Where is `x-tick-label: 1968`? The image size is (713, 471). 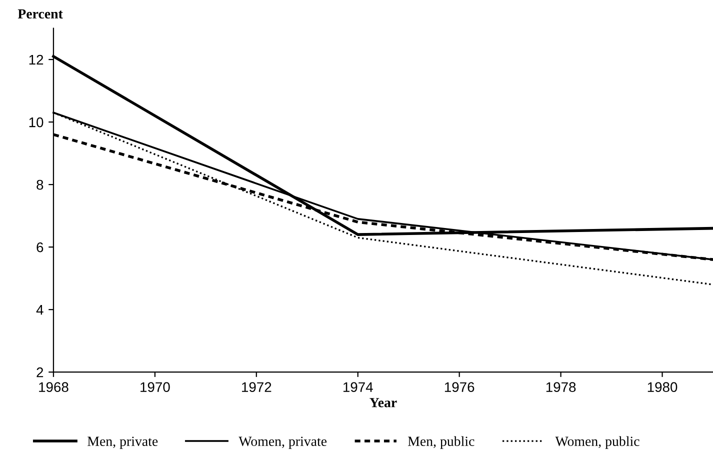 x-tick-label: 1968 is located at coordinates (53, 387).